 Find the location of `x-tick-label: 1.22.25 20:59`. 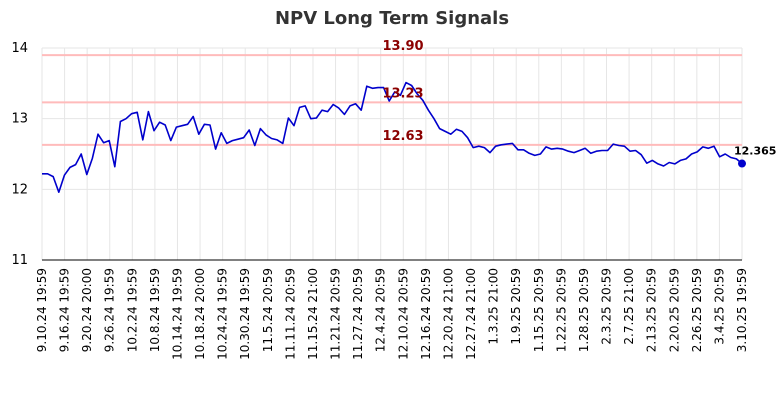

x-tick-label: 1.22.25 20:59 is located at coordinates (561, 310).